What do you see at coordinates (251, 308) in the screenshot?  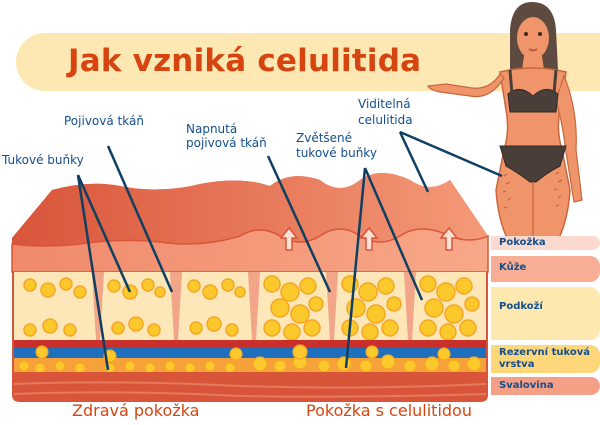 I see `fat-cells` at bounding box center [251, 308].